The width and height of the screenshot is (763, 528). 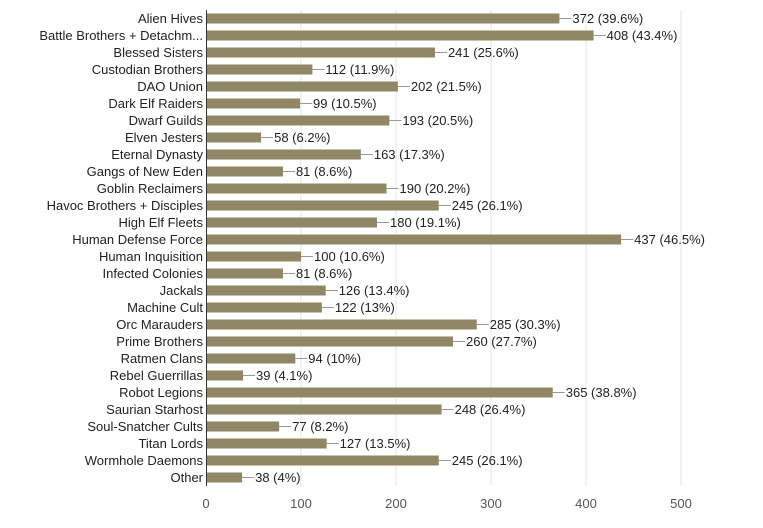 I want to click on value-label: 122 (13%), so click(x=365, y=307).